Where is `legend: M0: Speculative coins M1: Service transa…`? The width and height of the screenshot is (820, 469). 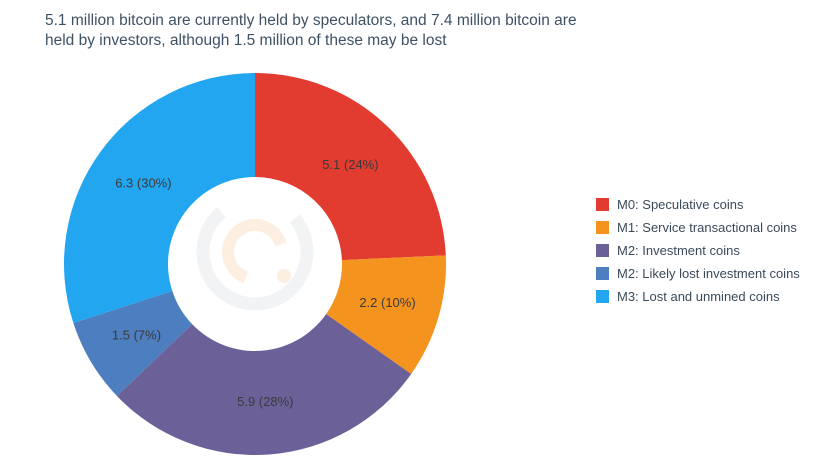 legend: M0: Speculative coins M1: Service transa… is located at coordinates (698, 250).